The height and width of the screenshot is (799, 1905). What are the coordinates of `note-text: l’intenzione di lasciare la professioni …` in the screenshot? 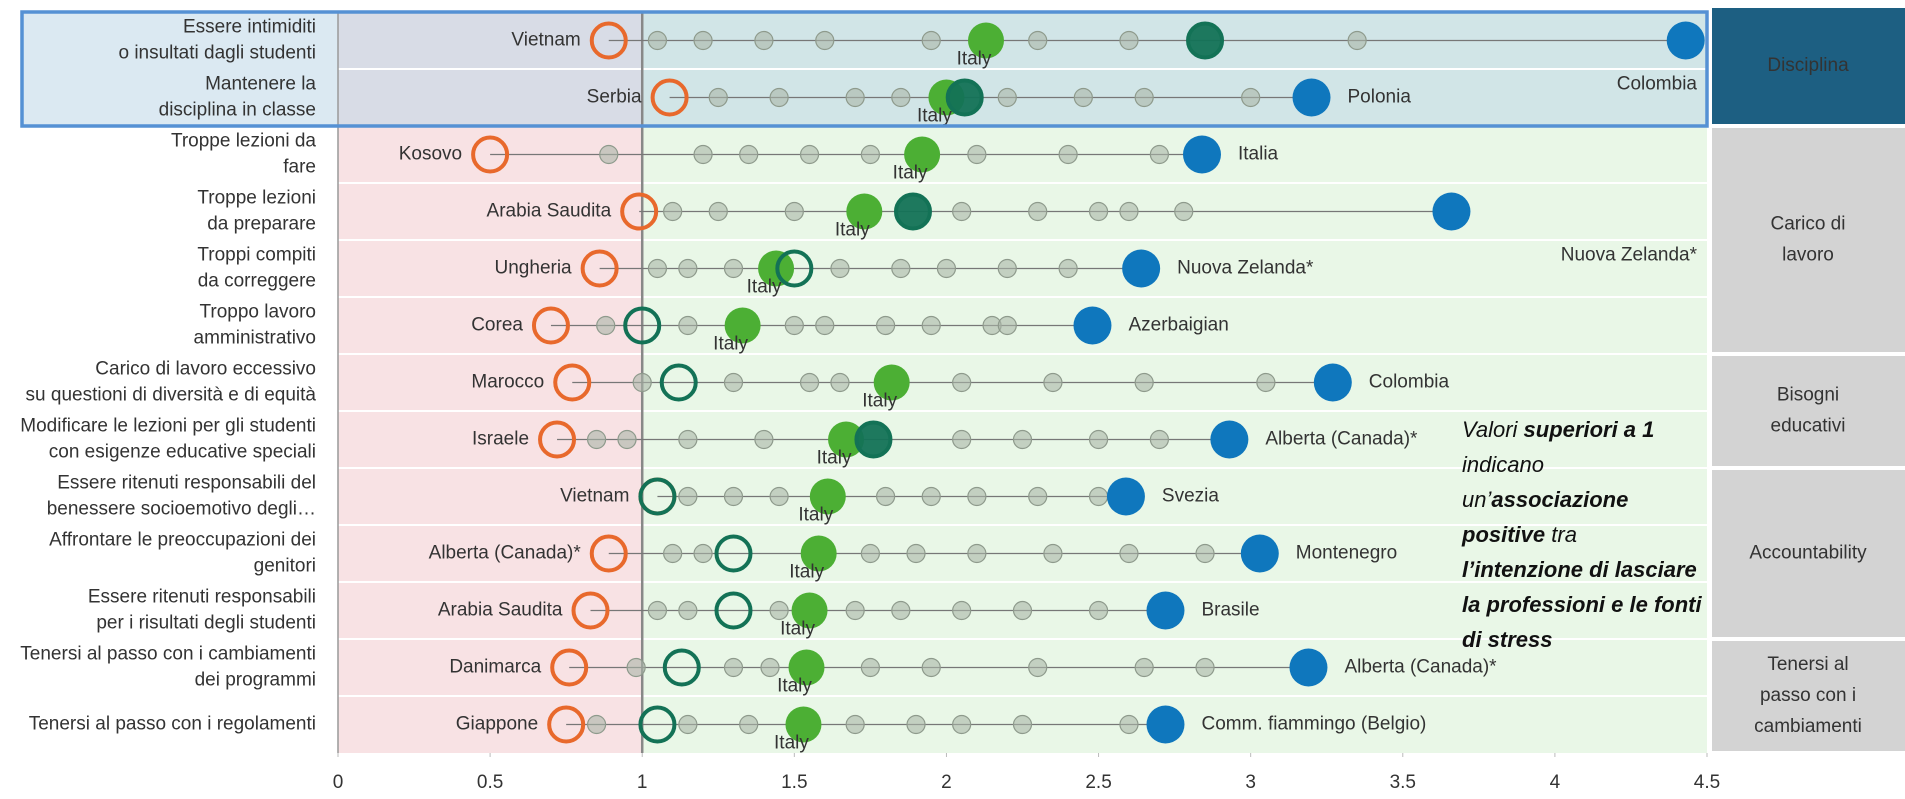 It's located at (1582, 604).